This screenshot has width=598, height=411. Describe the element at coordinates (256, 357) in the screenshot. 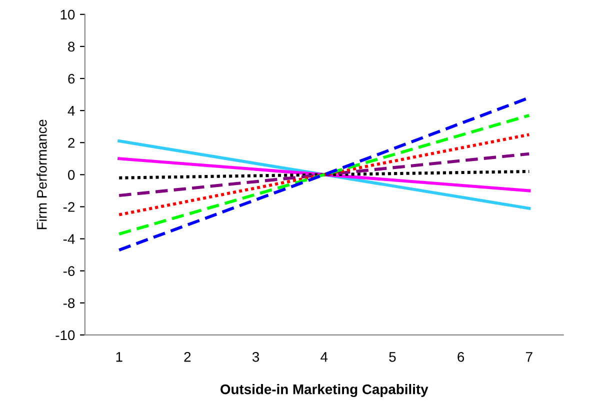

I see `x-tick-label: 3` at that location.